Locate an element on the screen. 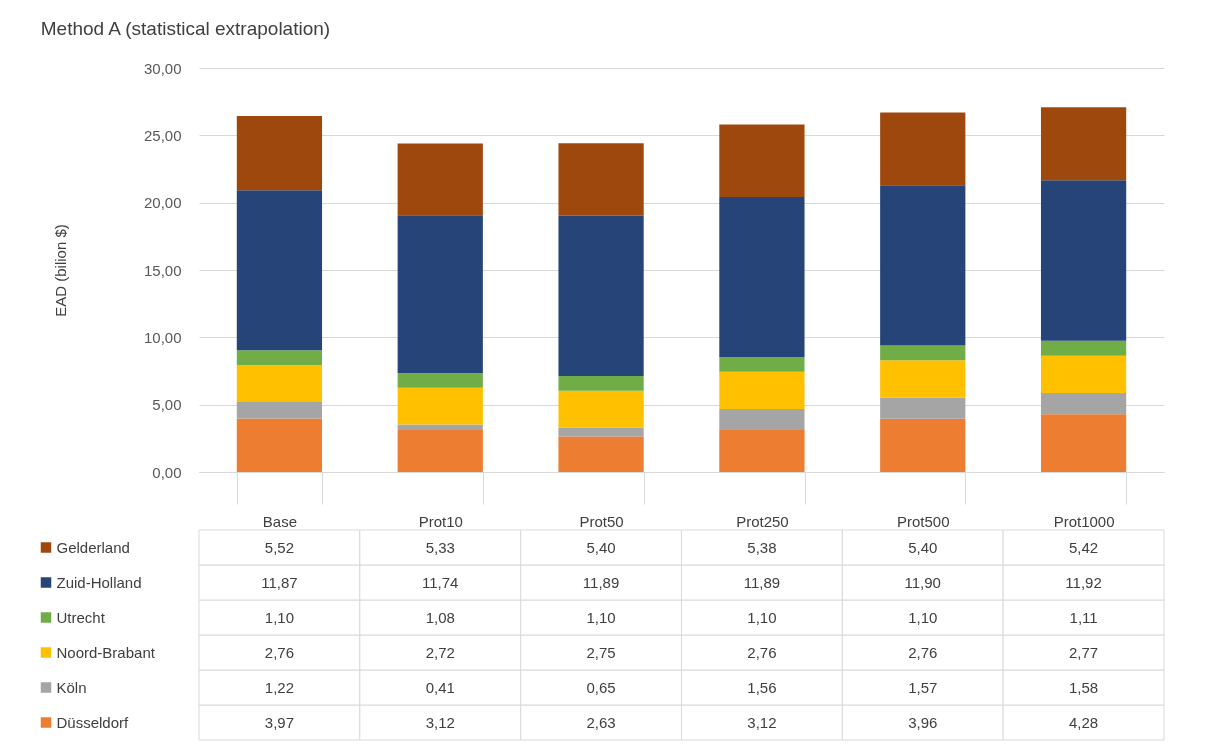  data-label: 11,92 is located at coordinates (1083, 582).